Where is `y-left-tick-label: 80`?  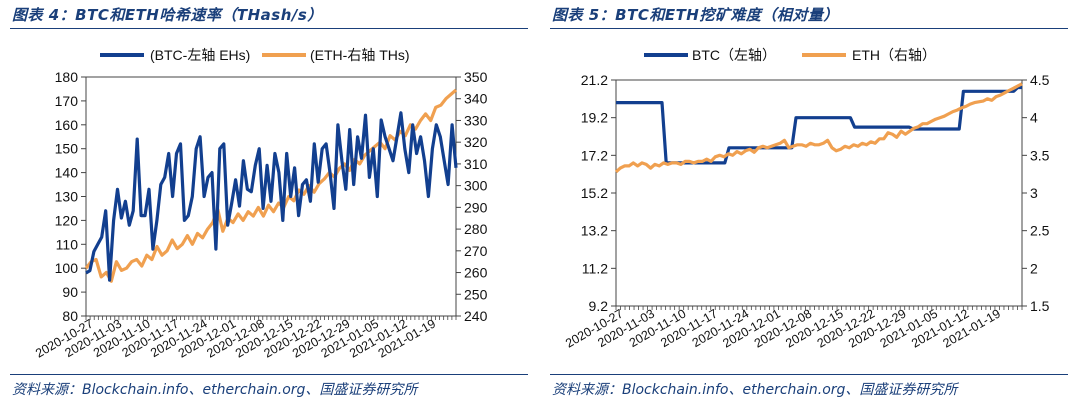
y-left-tick-label: 80 is located at coordinates (70, 316).